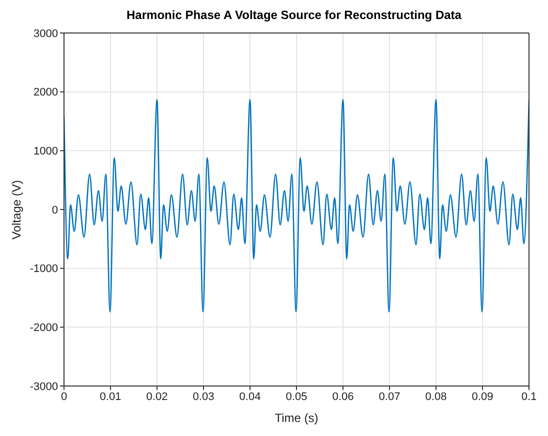  I want to click on x-tick-label: 0.08, so click(436, 396).